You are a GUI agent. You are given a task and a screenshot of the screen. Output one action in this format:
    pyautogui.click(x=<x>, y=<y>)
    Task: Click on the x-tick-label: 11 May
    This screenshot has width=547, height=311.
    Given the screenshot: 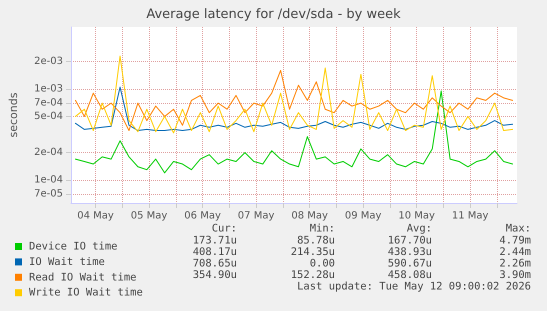 What is the action you would take?
    pyautogui.click(x=470, y=216)
    